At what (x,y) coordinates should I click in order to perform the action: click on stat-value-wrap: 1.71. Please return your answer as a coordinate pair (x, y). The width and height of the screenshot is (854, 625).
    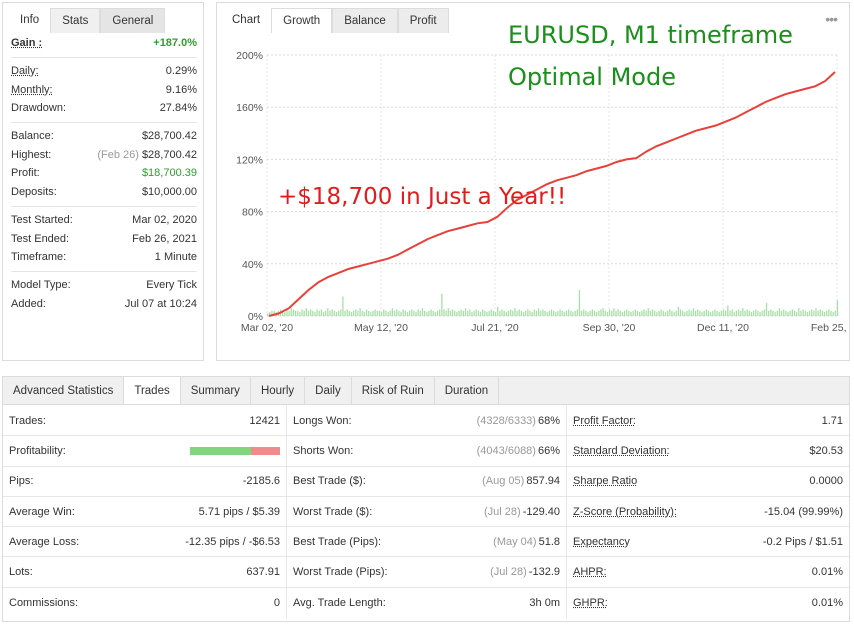
    Looking at the image, I should click on (832, 421).